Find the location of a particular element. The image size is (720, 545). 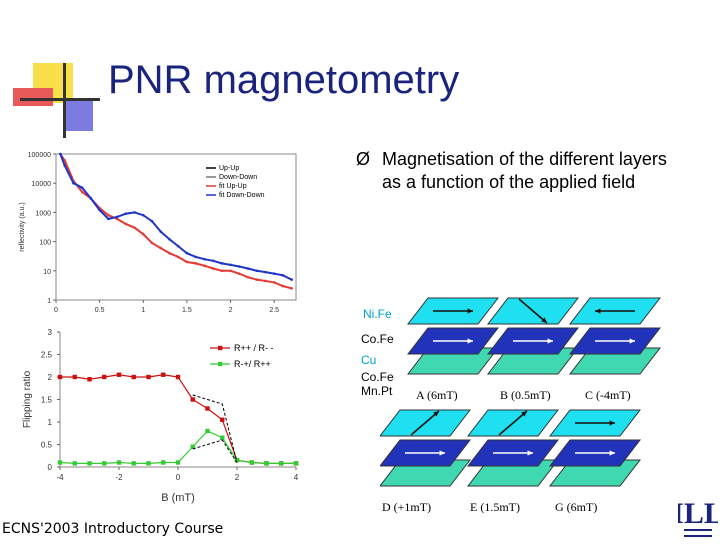

legend-marker is located at coordinates (220, 364).